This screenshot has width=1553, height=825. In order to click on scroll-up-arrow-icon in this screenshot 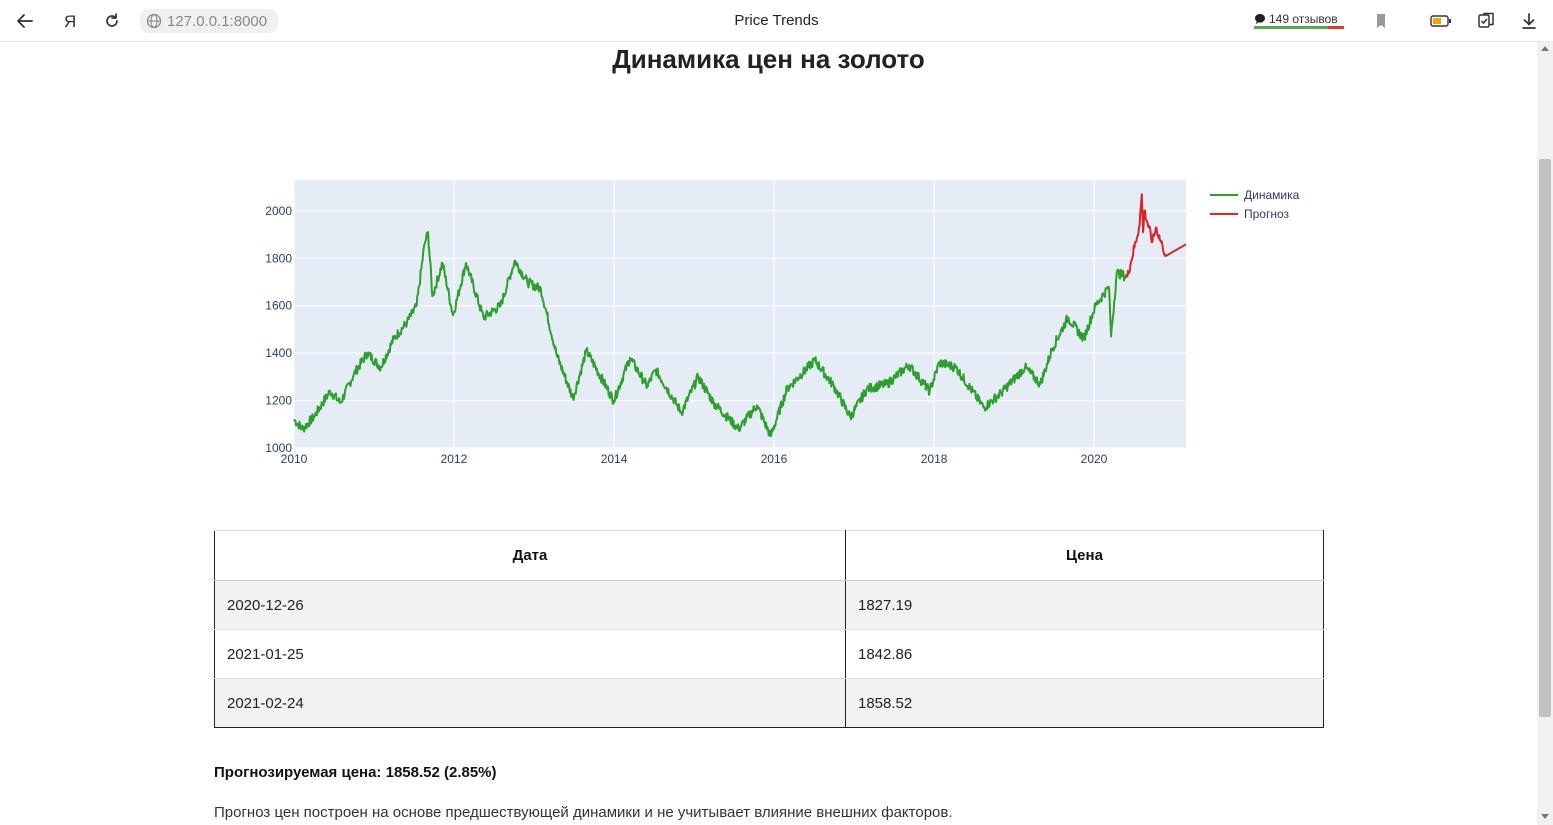, I will do `click(1545, 48)`.